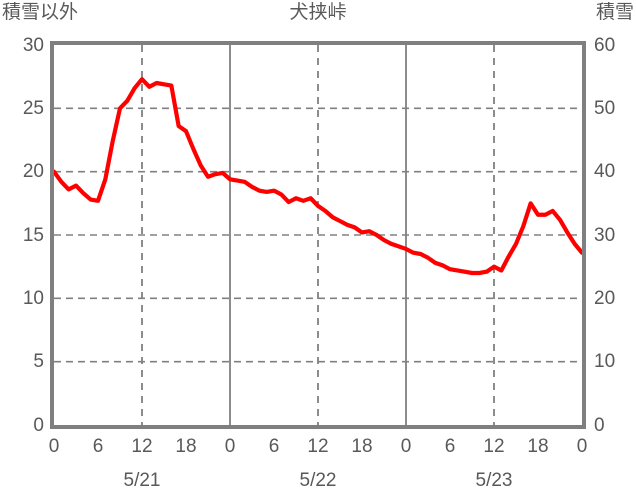  What do you see at coordinates (605, 298) in the screenshot?
I see `y-axis-right-tick-label: 20` at bounding box center [605, 298].